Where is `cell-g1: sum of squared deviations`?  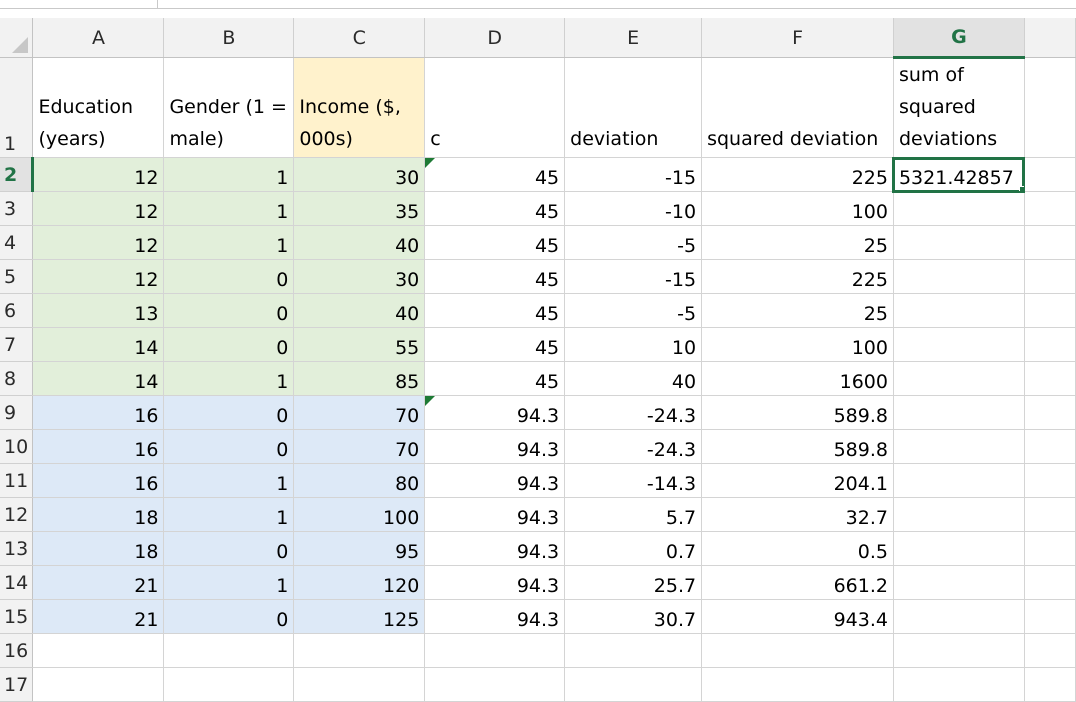 cell-g1: sum of squared deviations is located at coordinates (959, 107).